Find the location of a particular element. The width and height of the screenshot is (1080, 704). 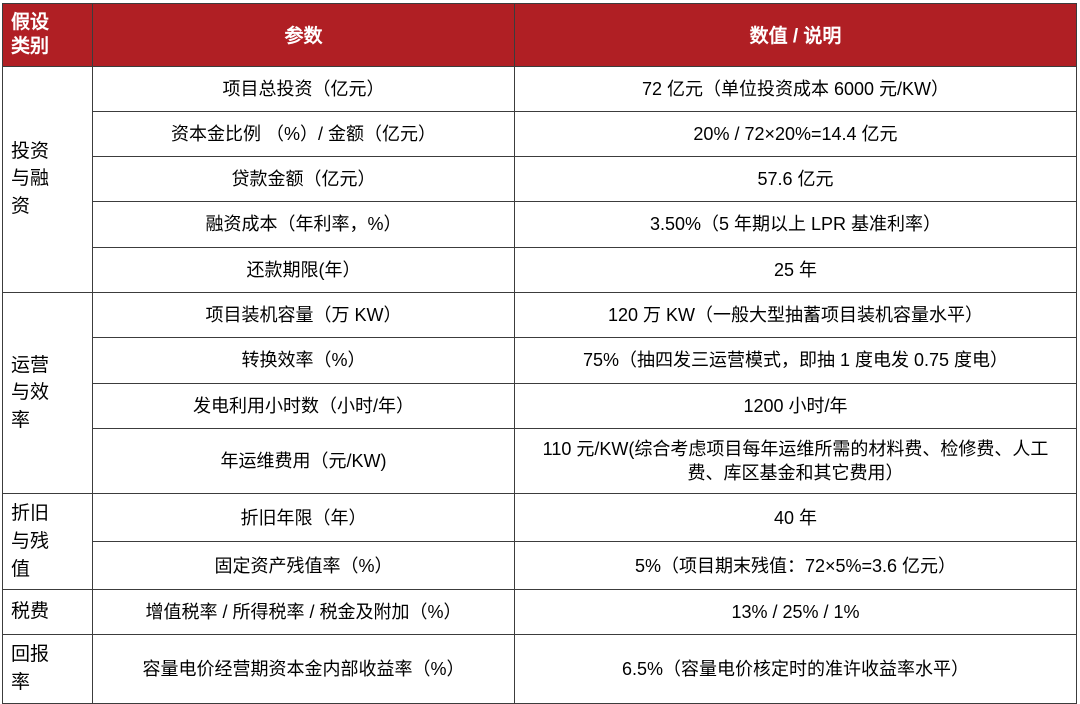

header-category: 假设 类别 is located at coordinates (47, 35).